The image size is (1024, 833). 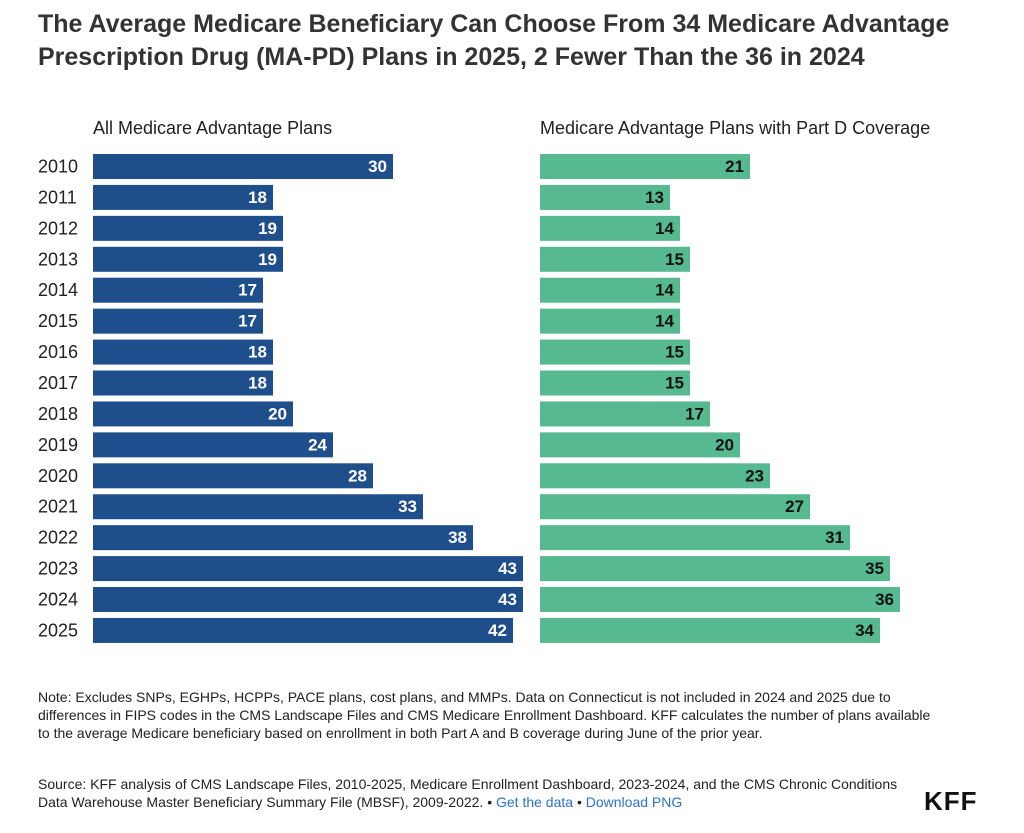 What do you see at coordinates (720, 600) in the screenshot?
I see `bar-mapd-2024` at bounding box center [720, 600].